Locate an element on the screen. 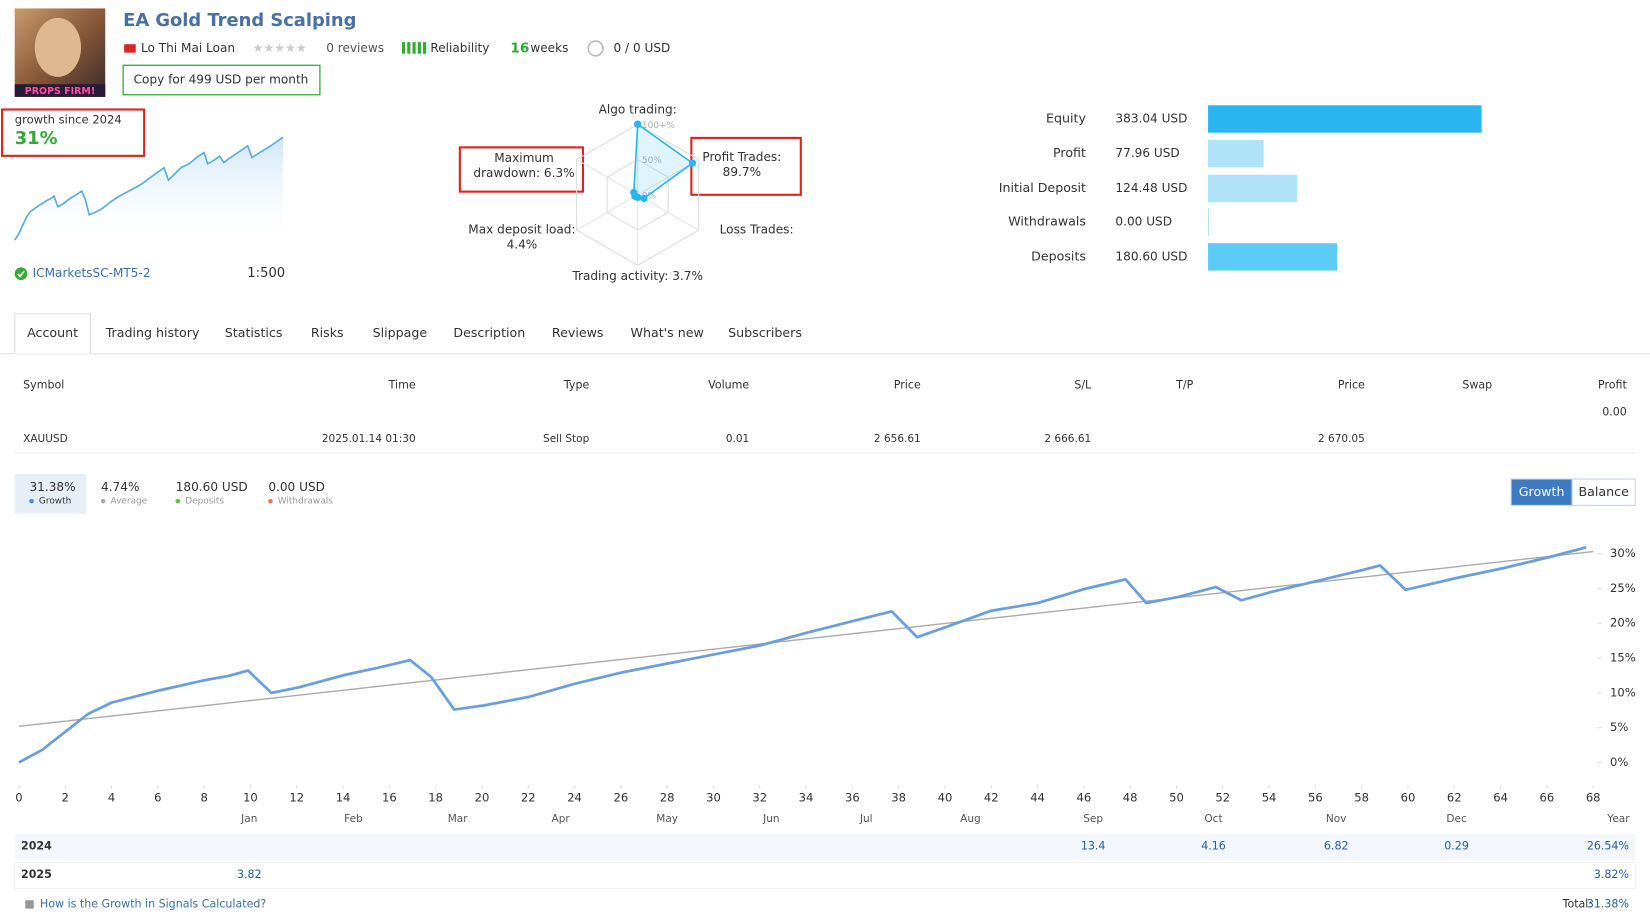 The width and height of the screenshot is (1650, 916). balance-bar is located at coordinates (1252, 188).